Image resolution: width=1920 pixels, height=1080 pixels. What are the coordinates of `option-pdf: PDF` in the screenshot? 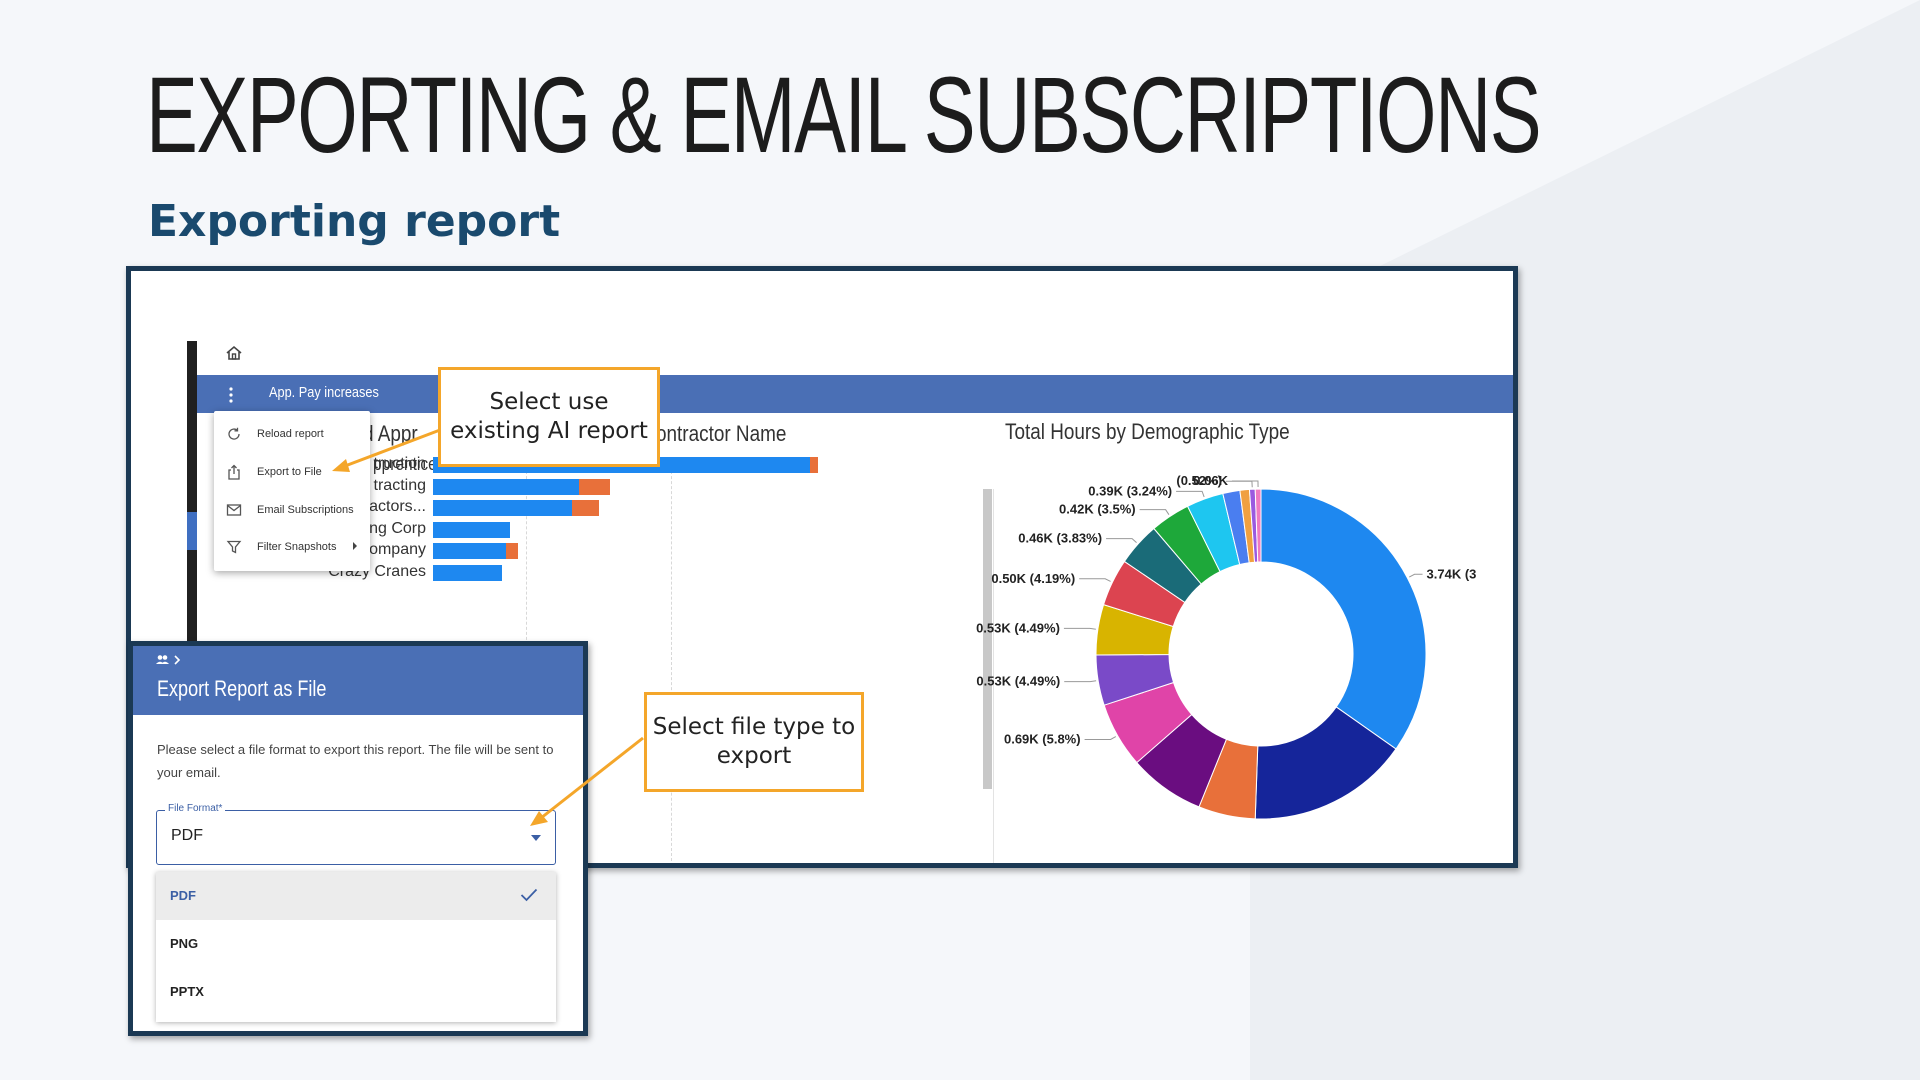 It's located at (356, 896).